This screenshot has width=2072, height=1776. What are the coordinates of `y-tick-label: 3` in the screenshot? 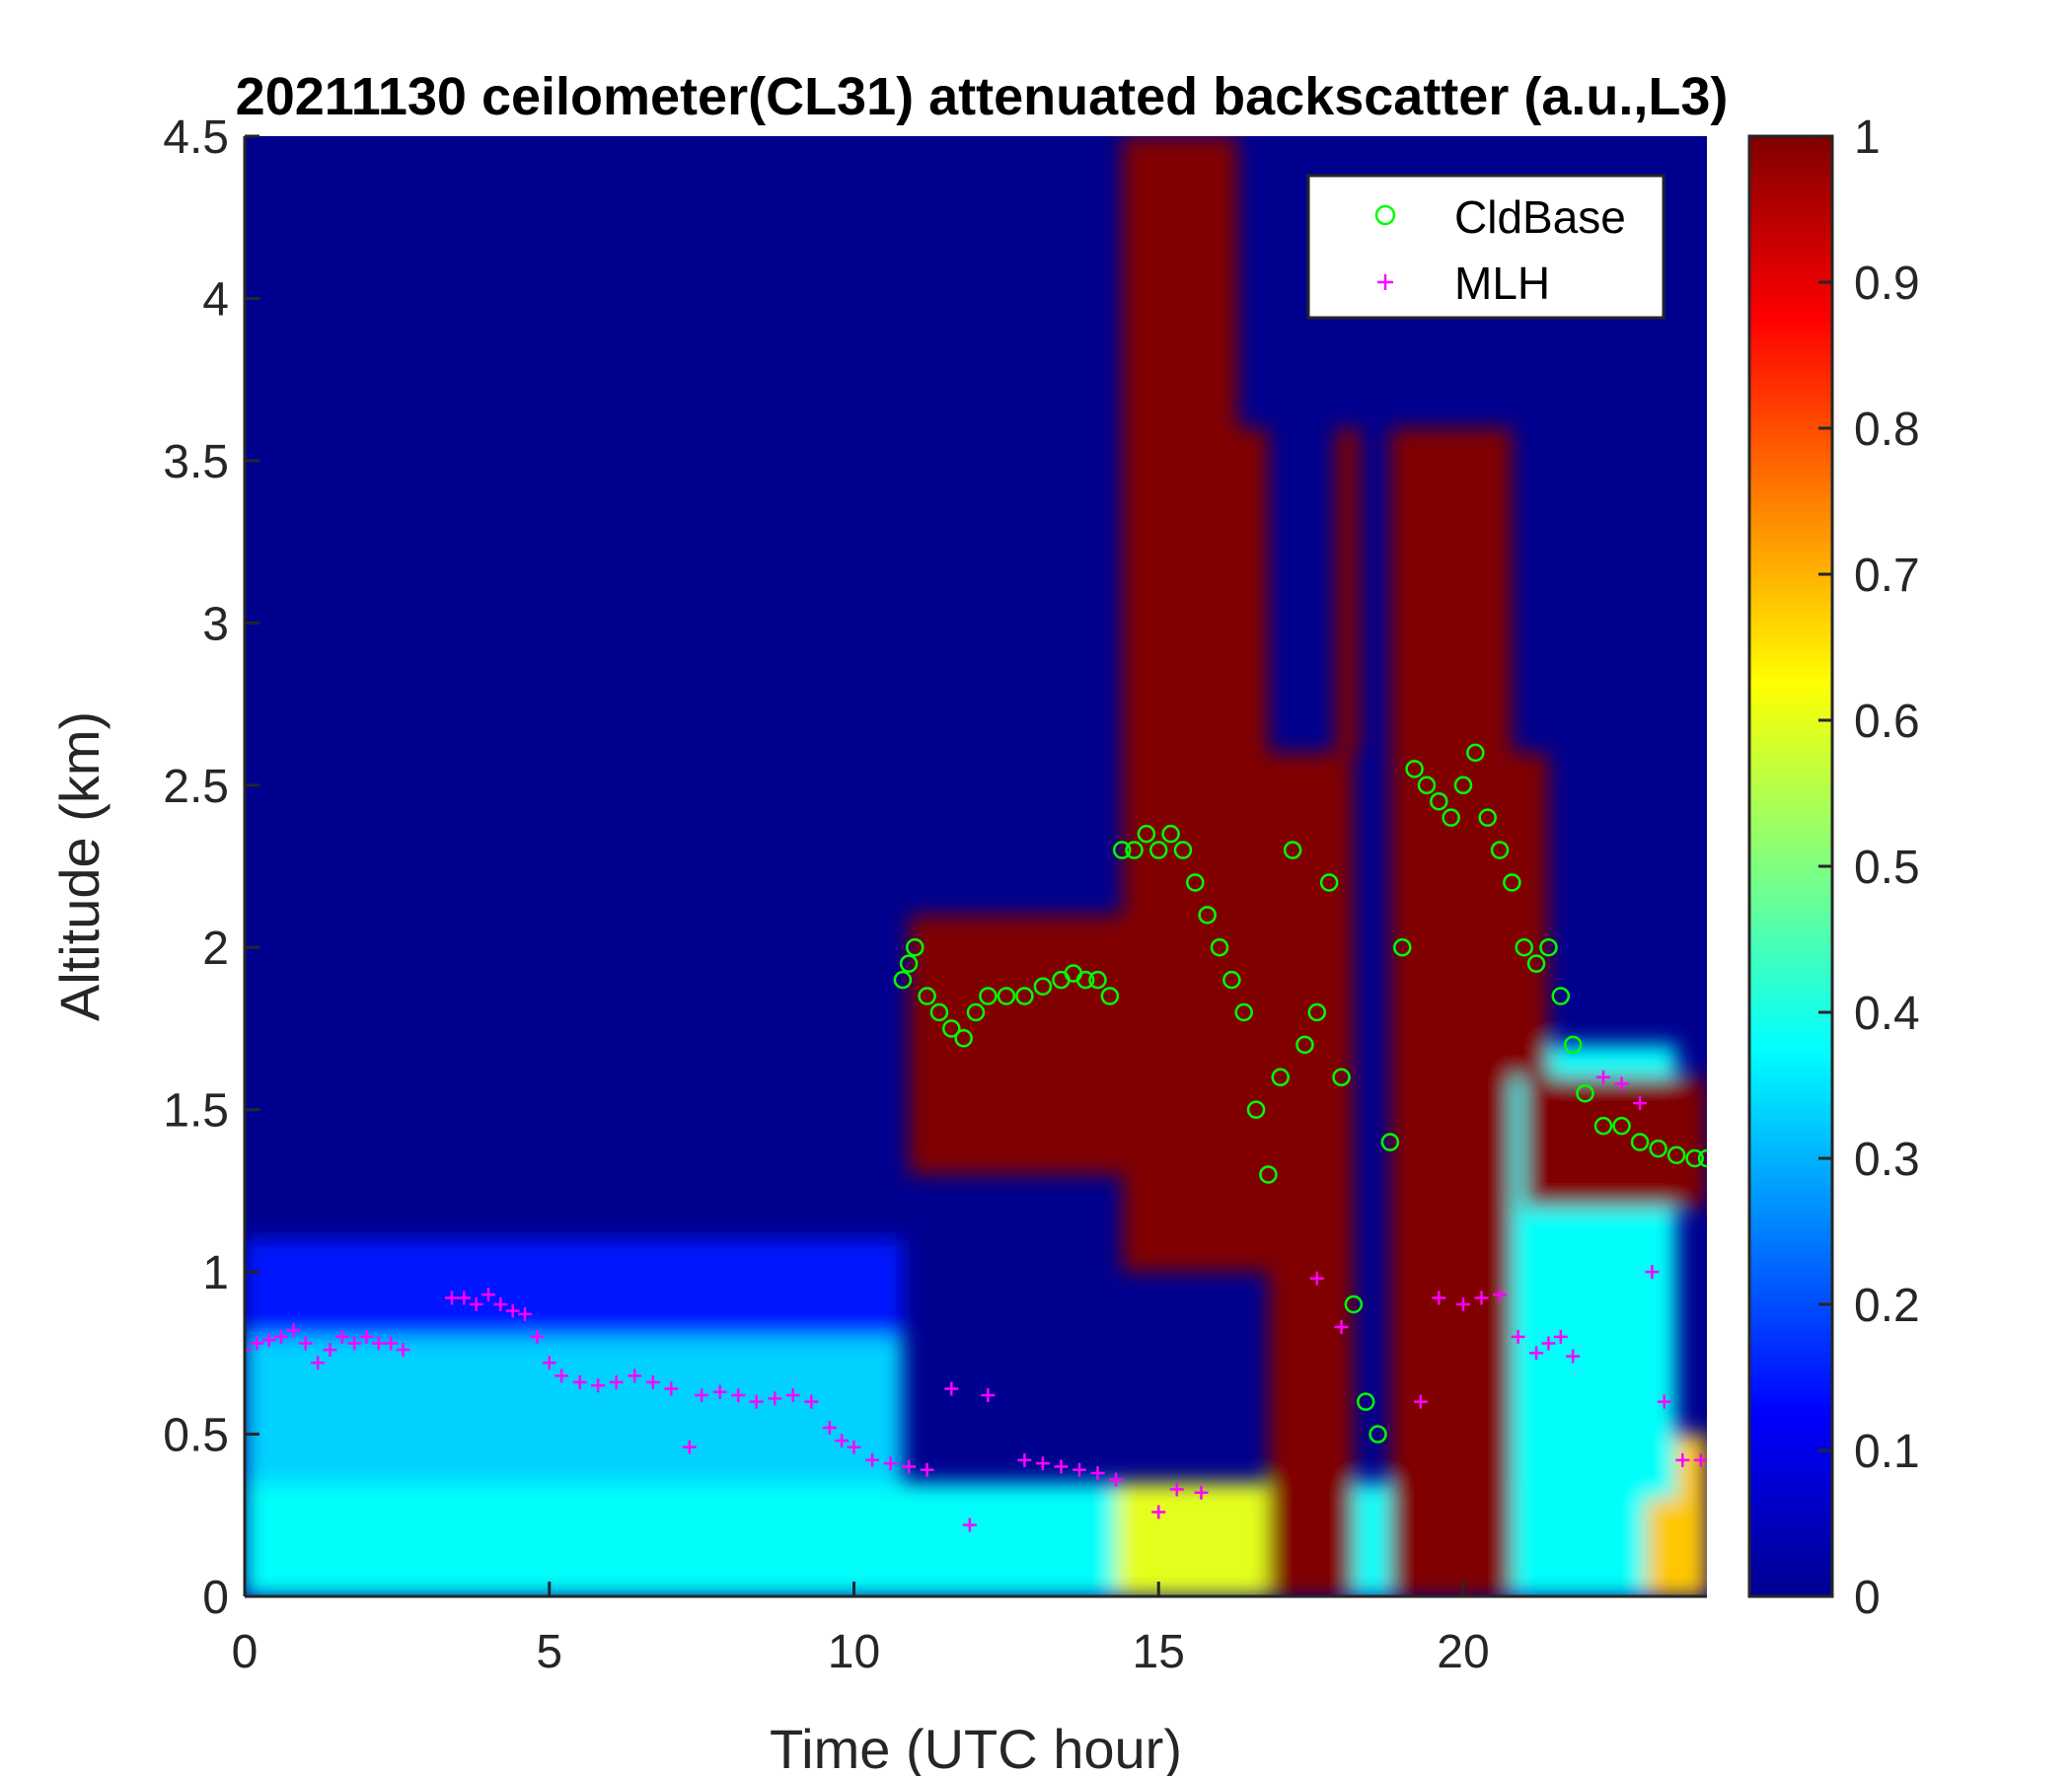 It's located at (216, 624).